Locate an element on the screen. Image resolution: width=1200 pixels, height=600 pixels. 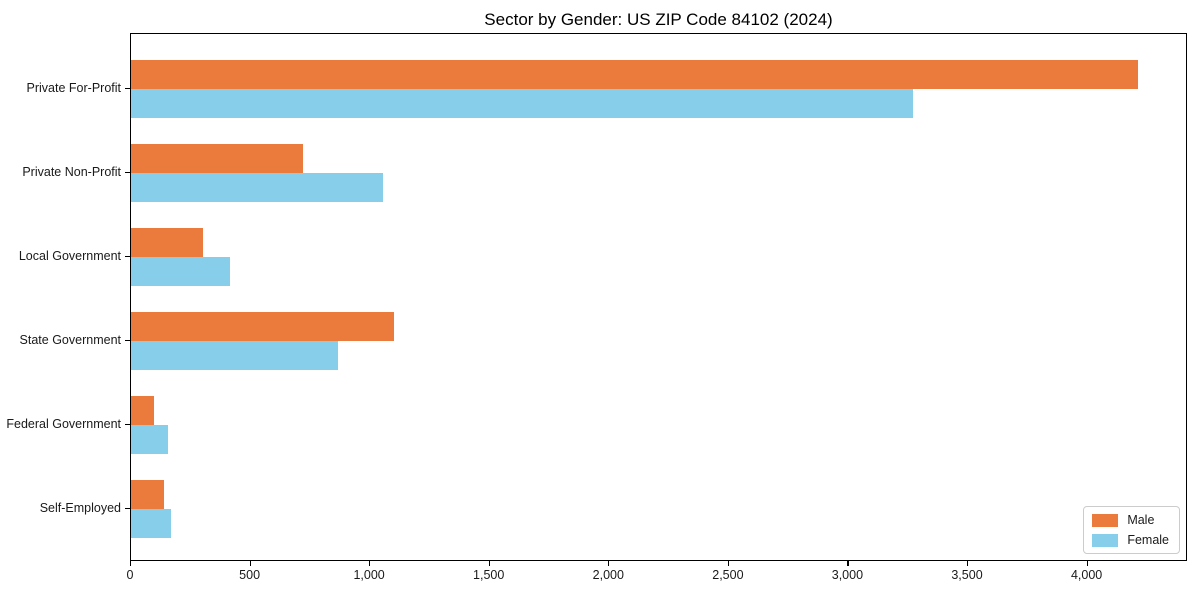
x-tick-label: 3,000 is located at coordinates (847, 575).